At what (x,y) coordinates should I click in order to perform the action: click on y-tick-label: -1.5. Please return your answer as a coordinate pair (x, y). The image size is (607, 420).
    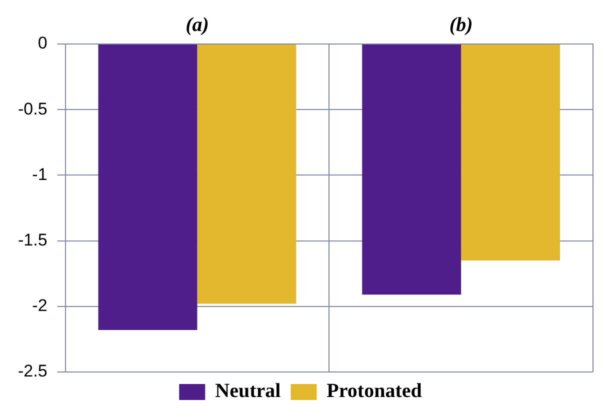
    Looking at the image, I should click on (33, 240).